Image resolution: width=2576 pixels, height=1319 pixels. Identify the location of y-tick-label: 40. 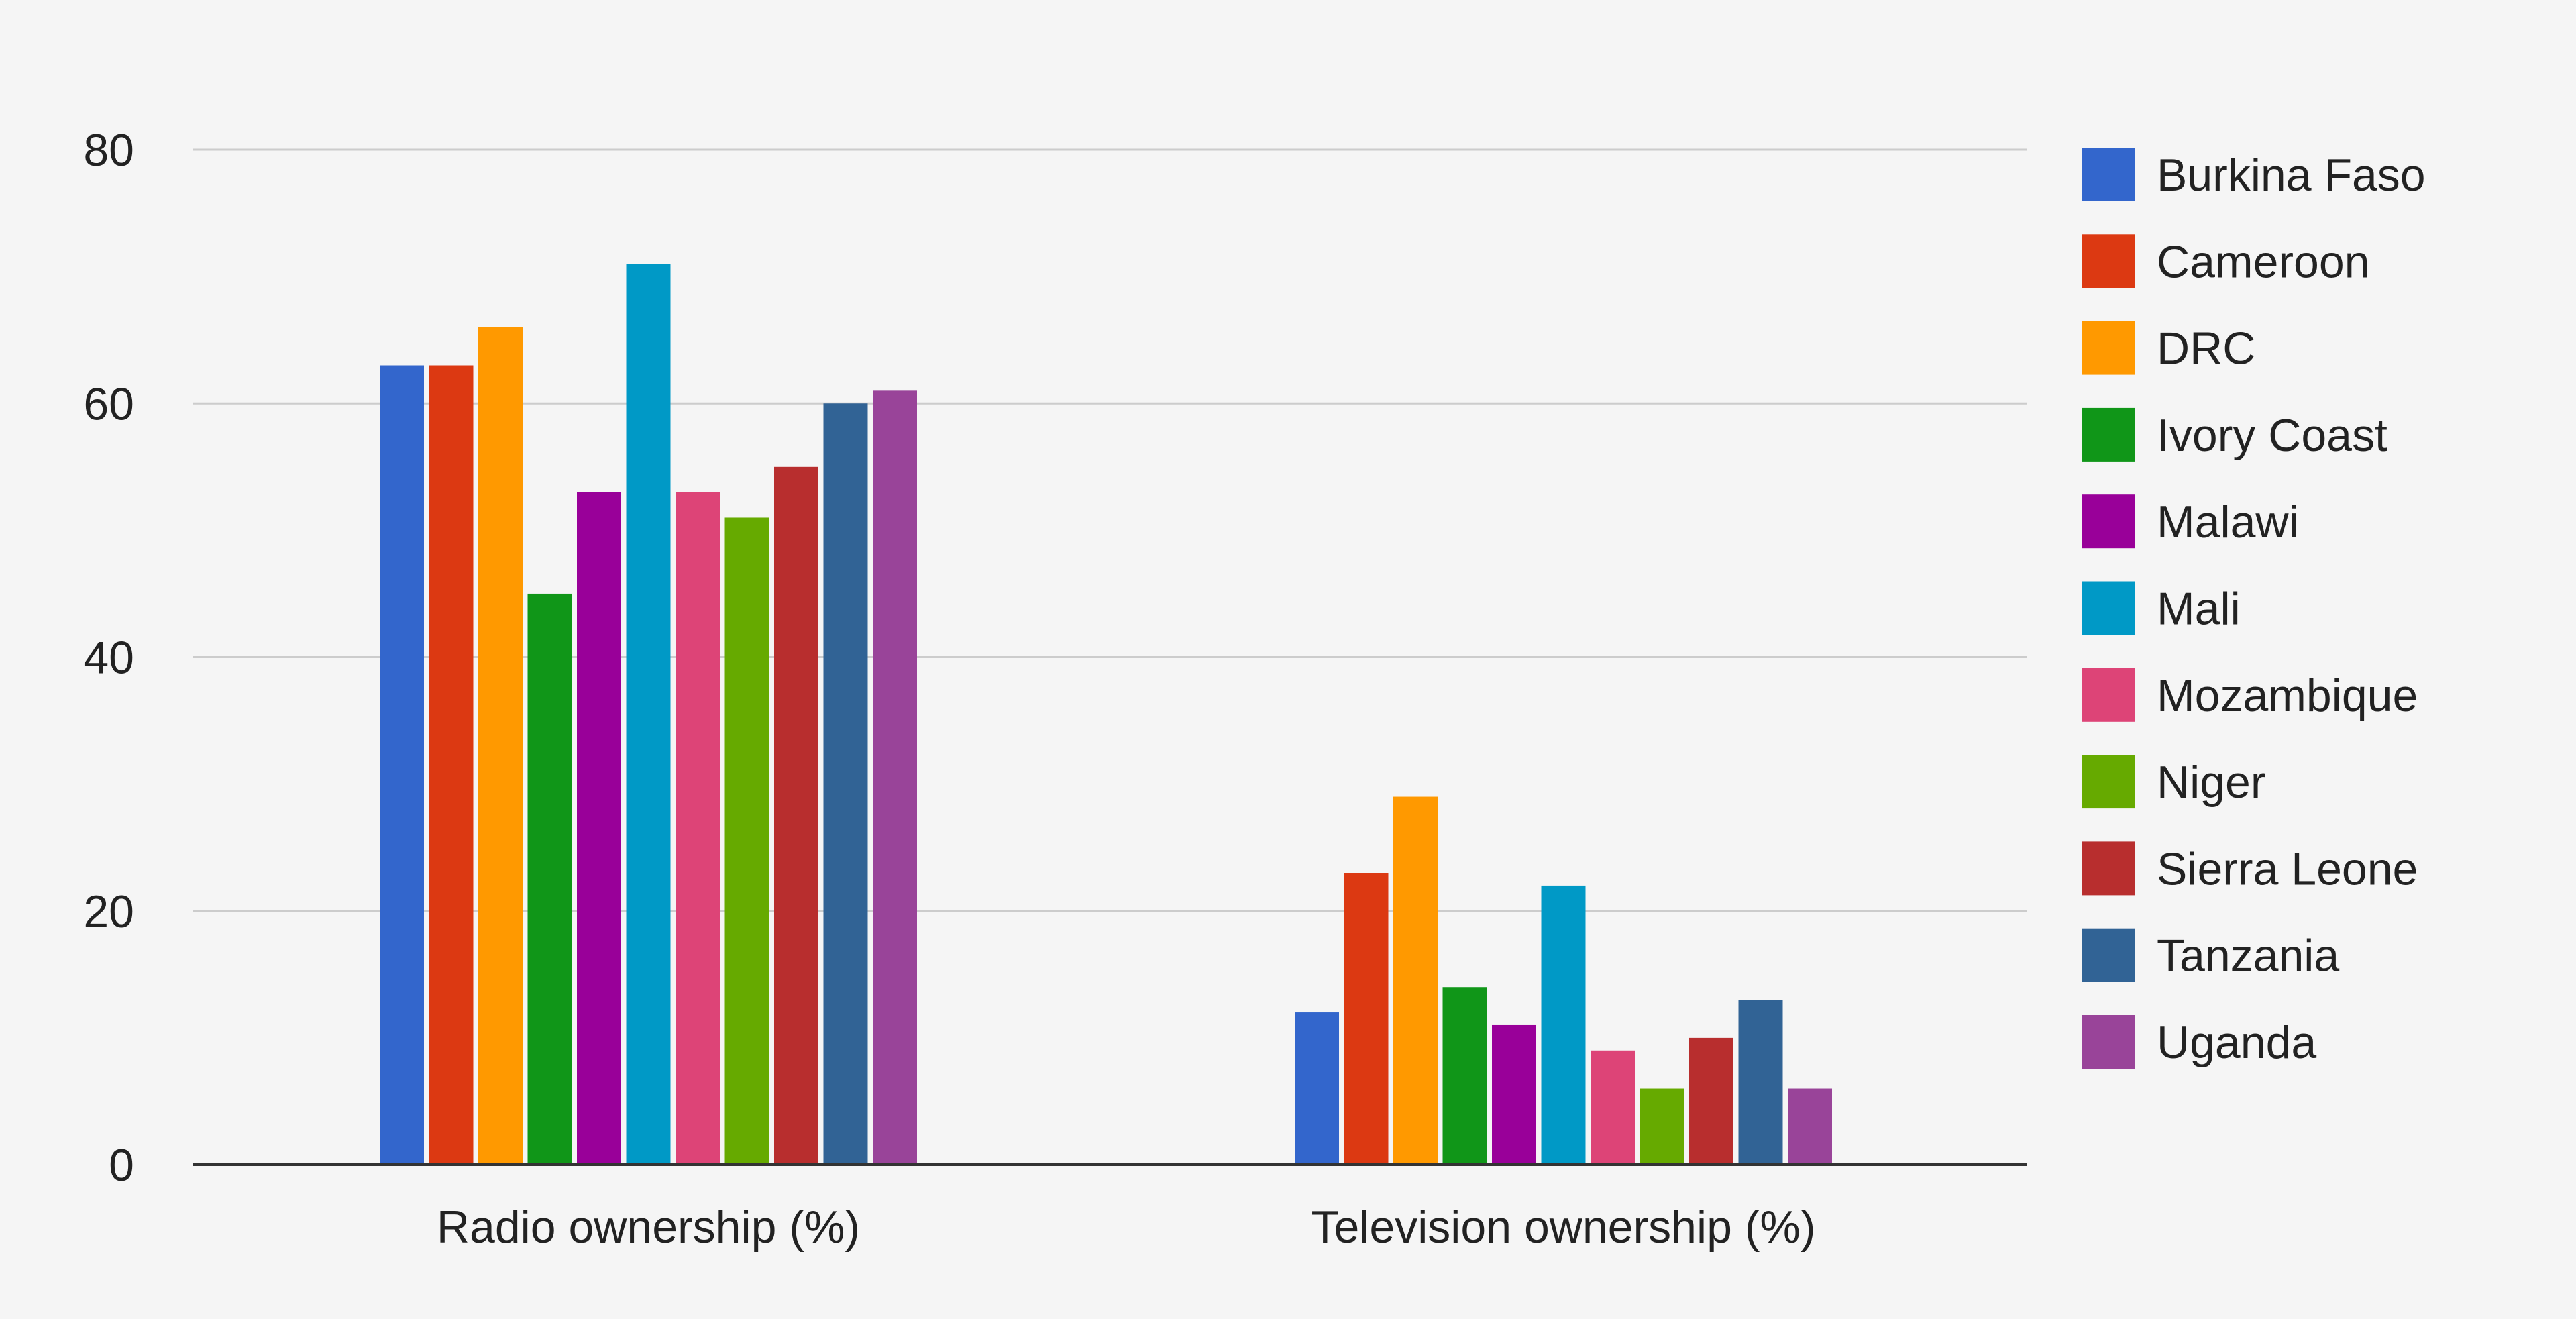
(108, 658).